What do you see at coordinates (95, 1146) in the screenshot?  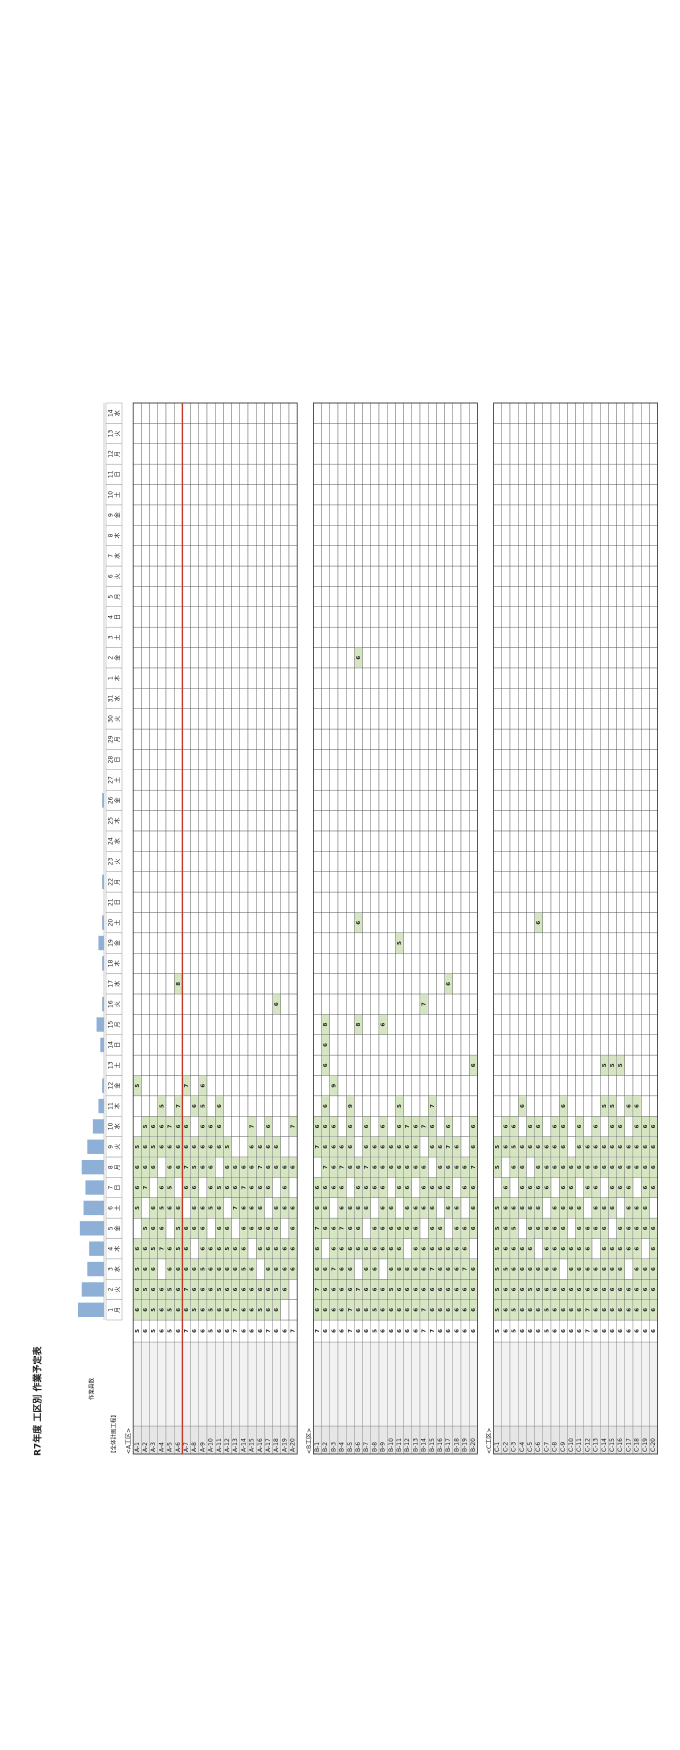 I see `headcount-bar` at bounding box center [95, 1146].